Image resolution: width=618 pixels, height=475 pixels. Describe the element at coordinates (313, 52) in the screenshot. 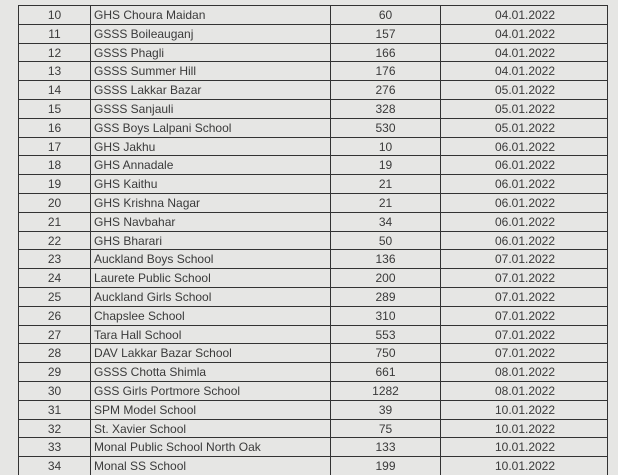

I see `table-row: 12 GSSS Phagli 166 04.01.2022` at that location.